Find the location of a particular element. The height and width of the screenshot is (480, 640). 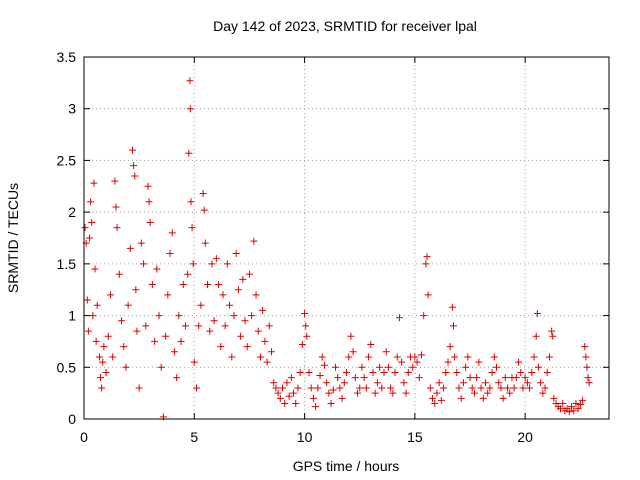

y-tick-label: 1 is located at coordinates (72, 316).